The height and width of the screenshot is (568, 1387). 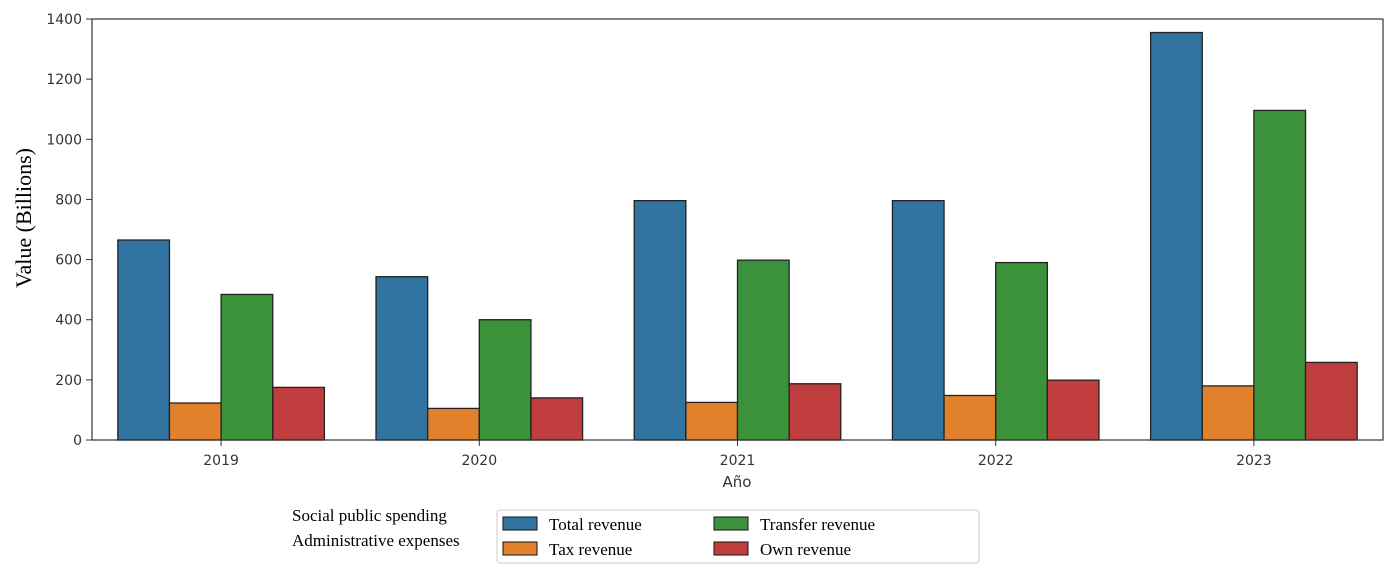 I want to click on y-tick-label: 400, so click(x=68, y=321).